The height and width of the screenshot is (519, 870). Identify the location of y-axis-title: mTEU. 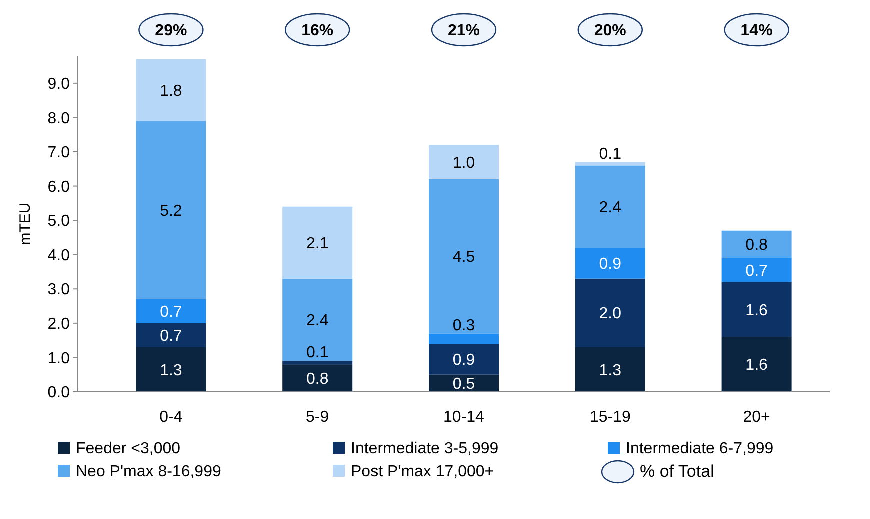
(25, 224).